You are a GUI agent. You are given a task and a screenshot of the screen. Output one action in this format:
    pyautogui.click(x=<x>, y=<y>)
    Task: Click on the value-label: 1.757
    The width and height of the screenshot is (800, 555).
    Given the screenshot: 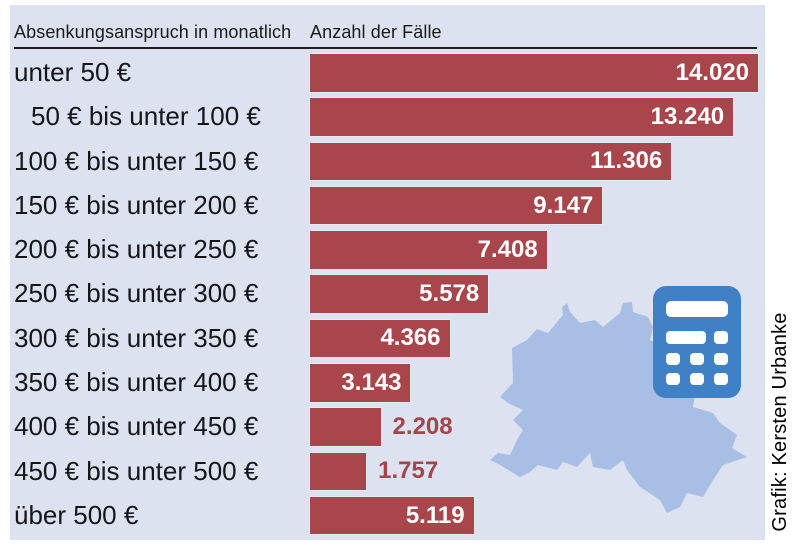 What is the action you would take?
    pyautogui.click(x=408, y=471)
    